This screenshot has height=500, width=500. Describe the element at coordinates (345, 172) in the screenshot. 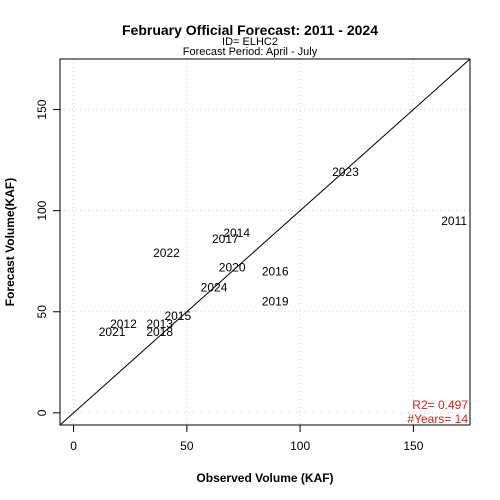

I see `point-label-2023: 2023` at that location.